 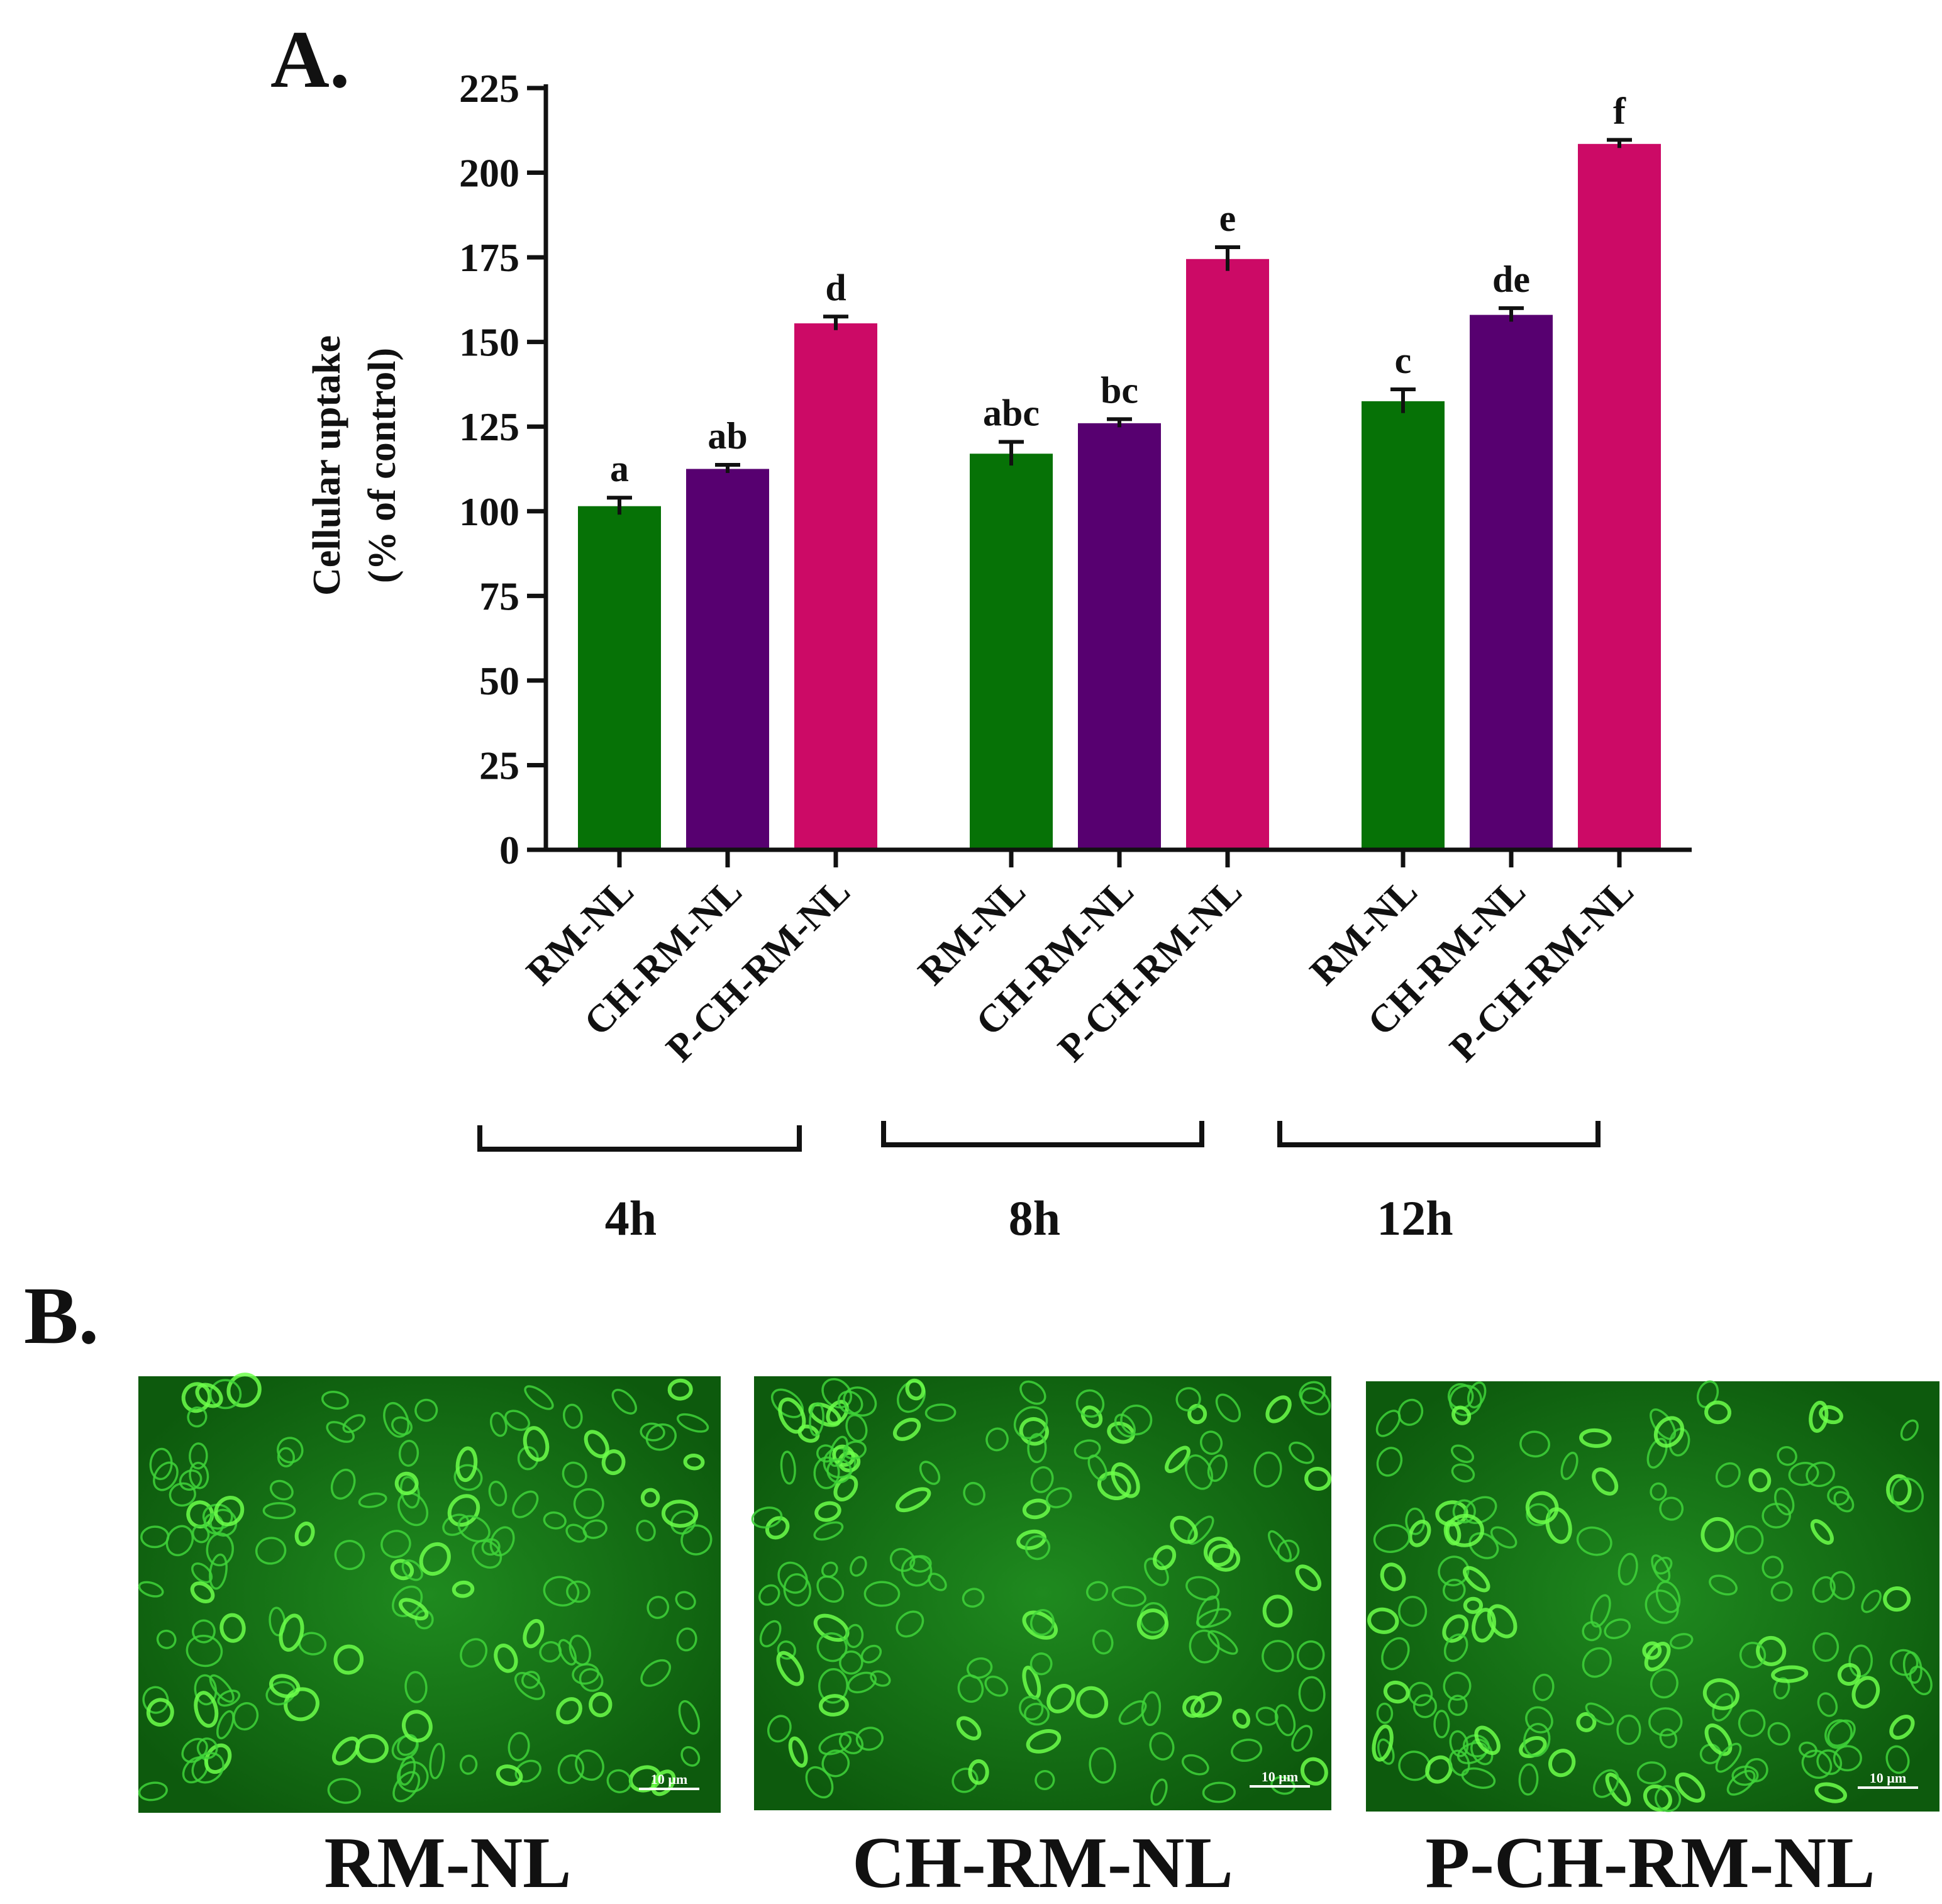 What do you see at coordinates (503, 469) in the screenshot?
I see `y-axis: 0 25 50 75 100 125 150 175 200 225` at bounding box center [503, 469].